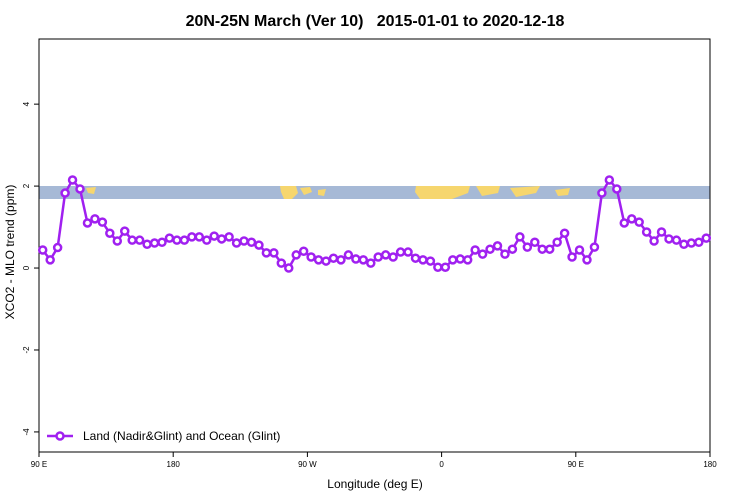 This screenshot has height=500, width=750. I want to click on x-axis-title: Longitude (deg E), so click(374, 484).